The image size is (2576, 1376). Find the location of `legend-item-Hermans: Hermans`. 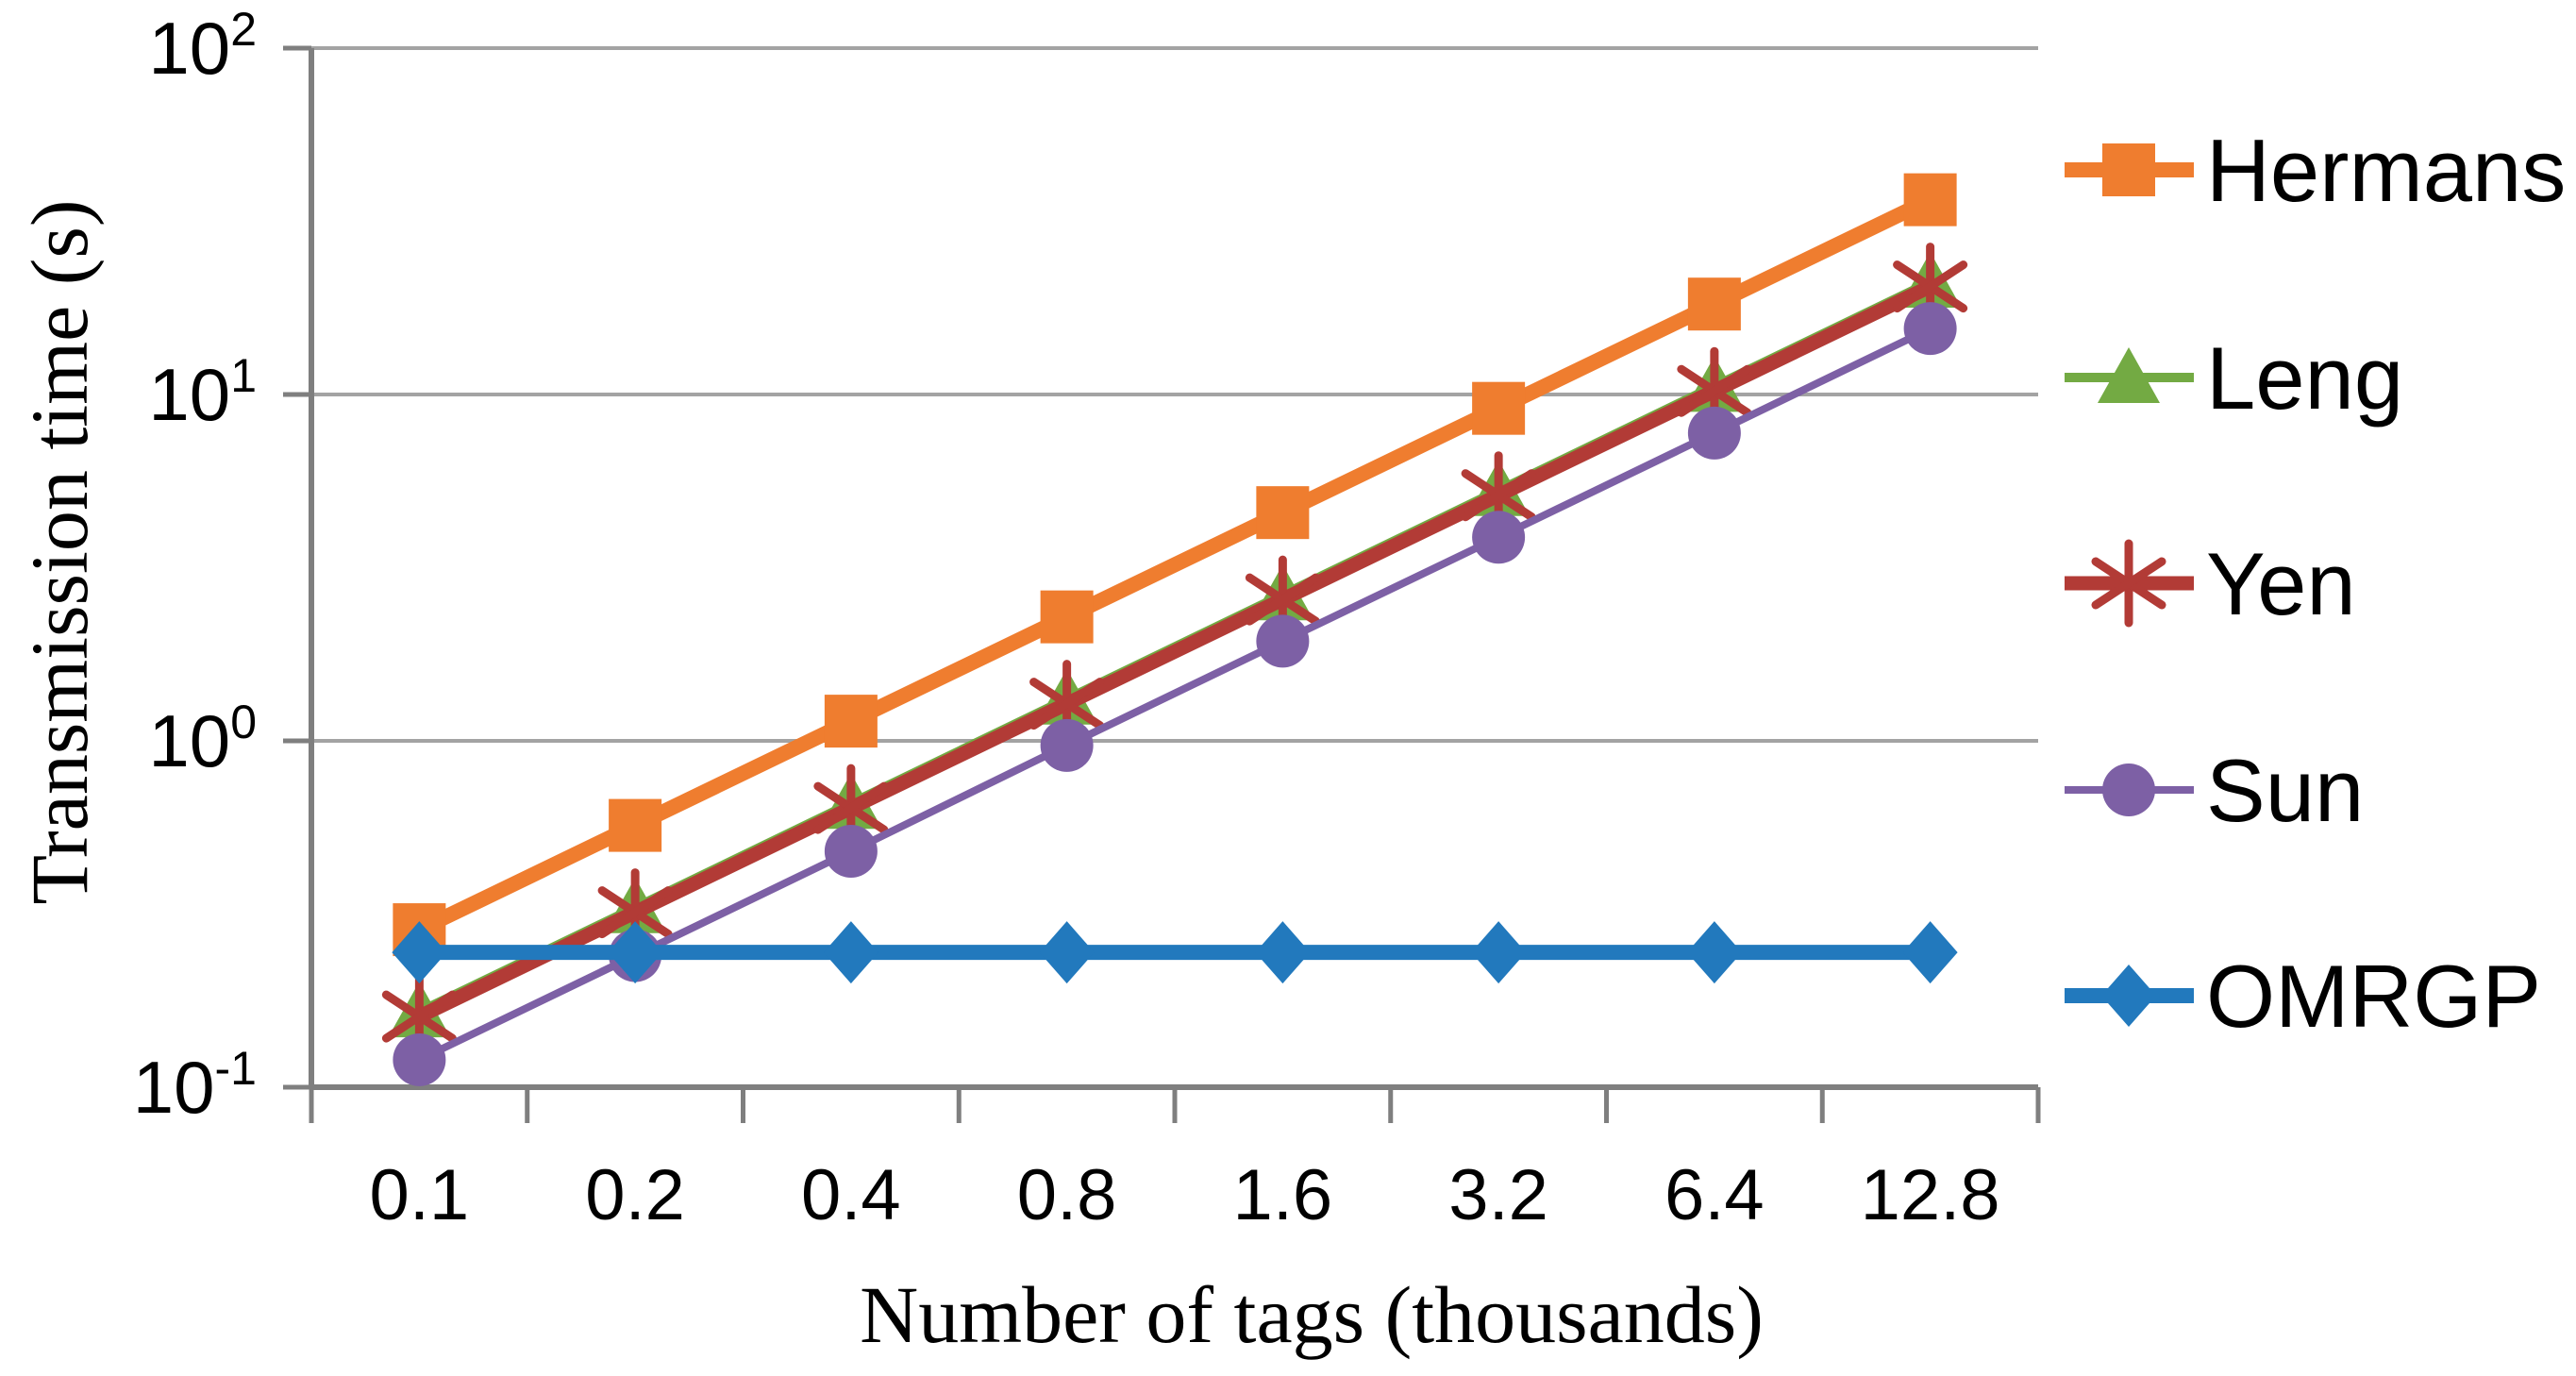

legend-item-Hermans: Hermans is located at coordinates (2315, 170).